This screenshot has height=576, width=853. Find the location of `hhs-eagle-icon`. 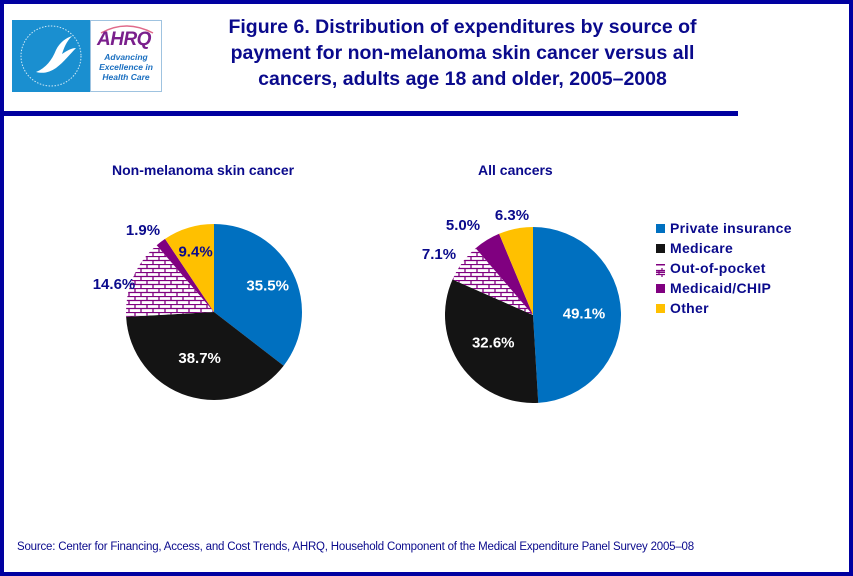

hhs-eagle-icon is located at coordinates (51, 56).